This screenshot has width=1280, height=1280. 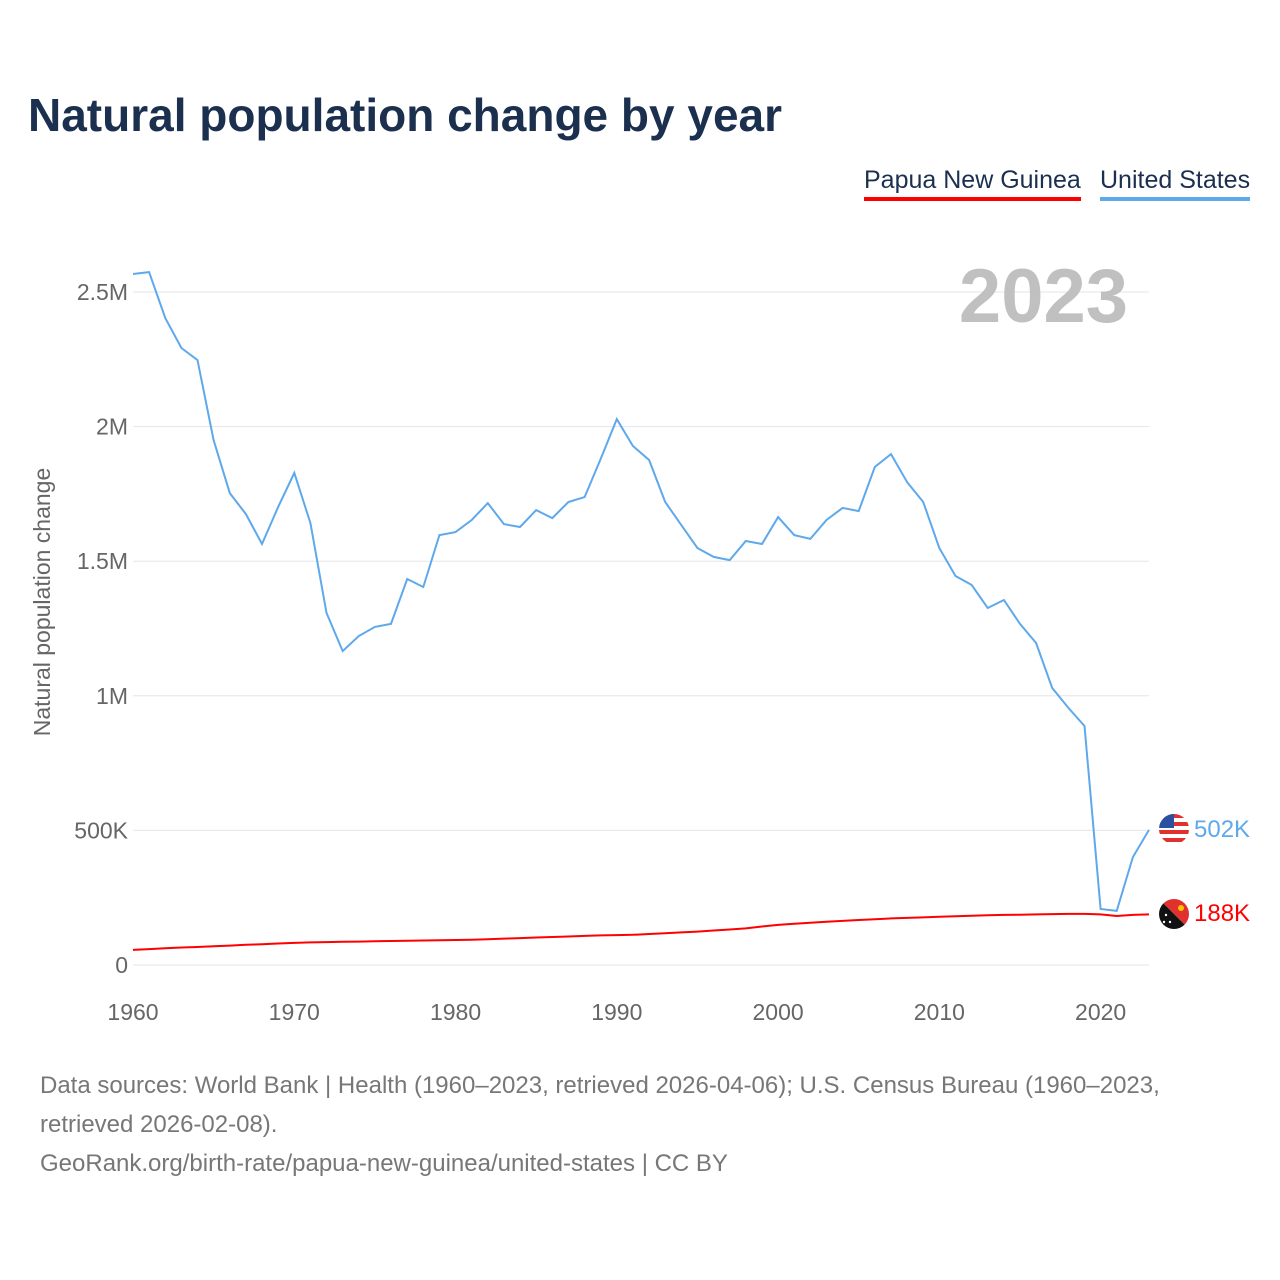 I want to click on legend-papua-new-guinea: Papua New Guinea, so click(x=972, y=183).